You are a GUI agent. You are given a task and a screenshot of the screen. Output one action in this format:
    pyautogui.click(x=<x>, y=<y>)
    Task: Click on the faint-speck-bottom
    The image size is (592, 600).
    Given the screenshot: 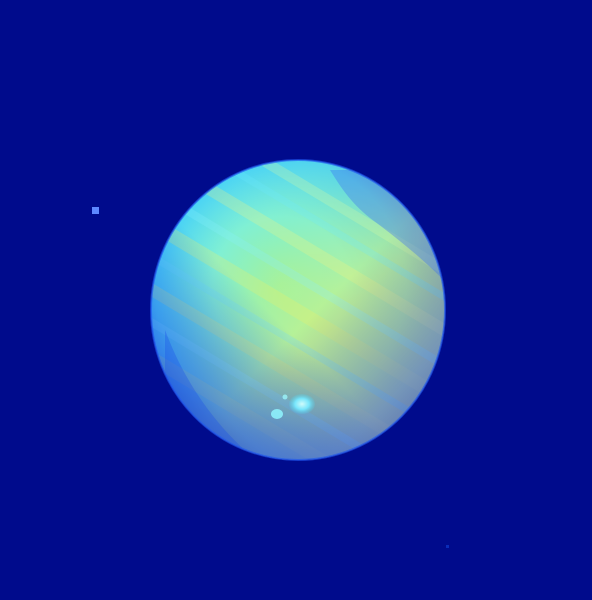 What is the action you would take?
    pyautogui.click(x=447, y=546)
    